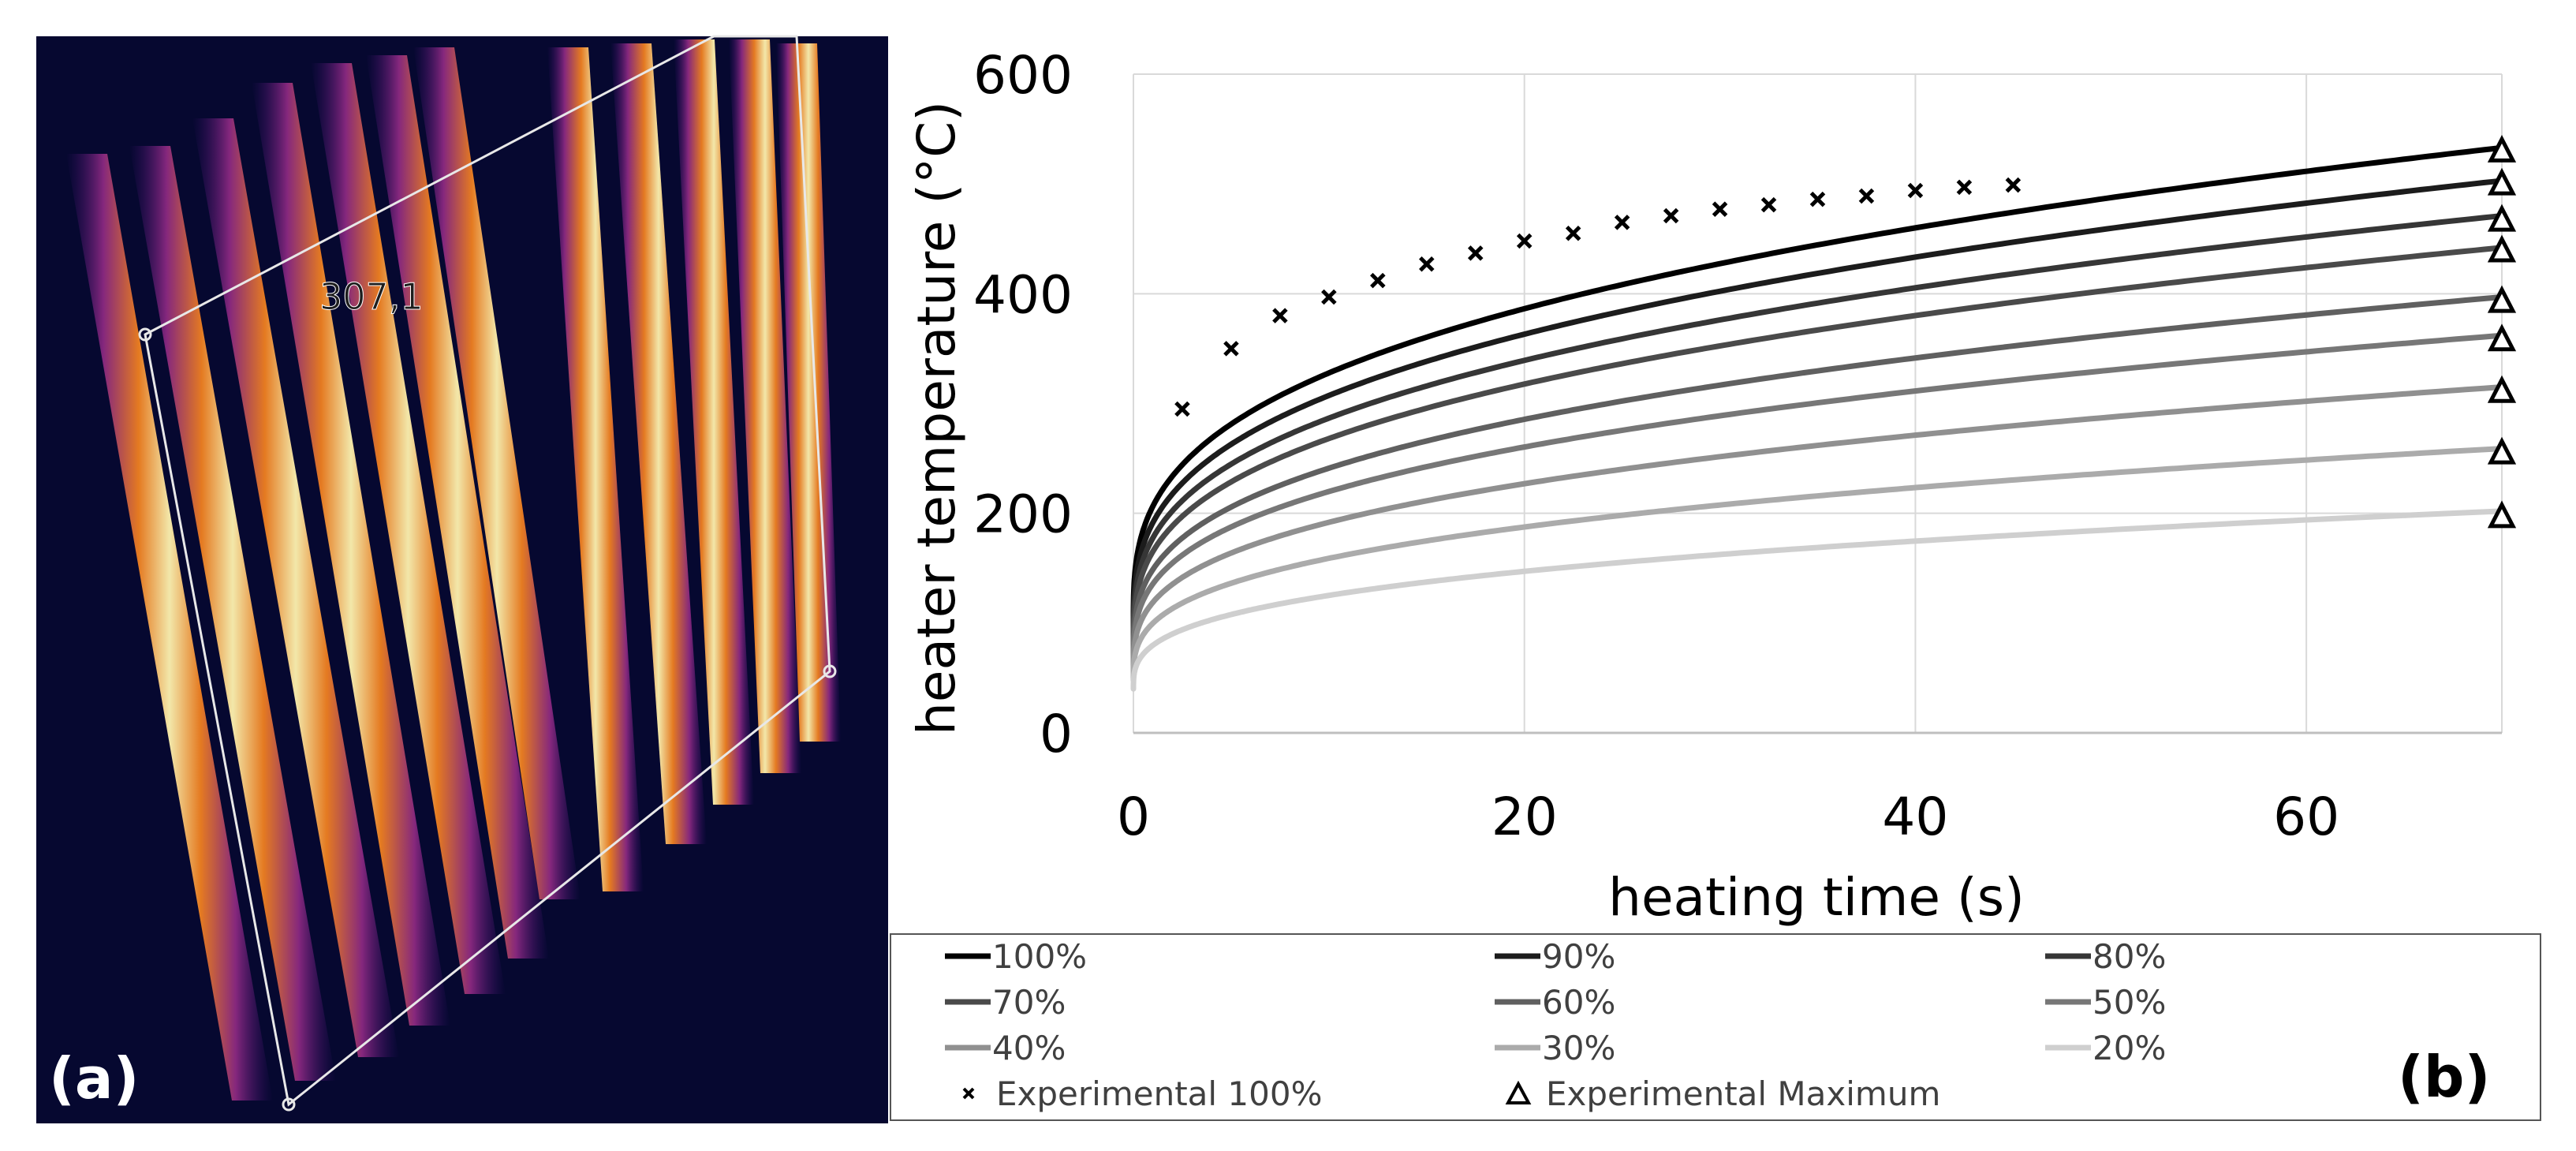  I want to click on legend-item: 100%, so click(1016, 957).